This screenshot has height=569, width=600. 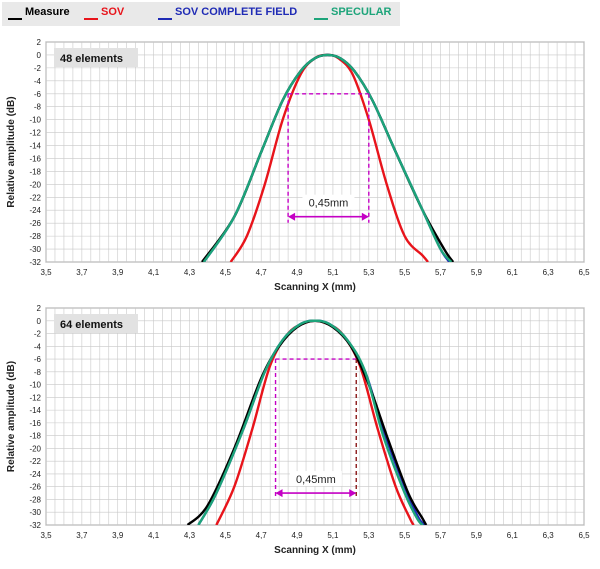 What do you see at coordinates (91, 325) in the screenshot?
I see `panel-label: 64 elements` at bounding box center [91, 325].